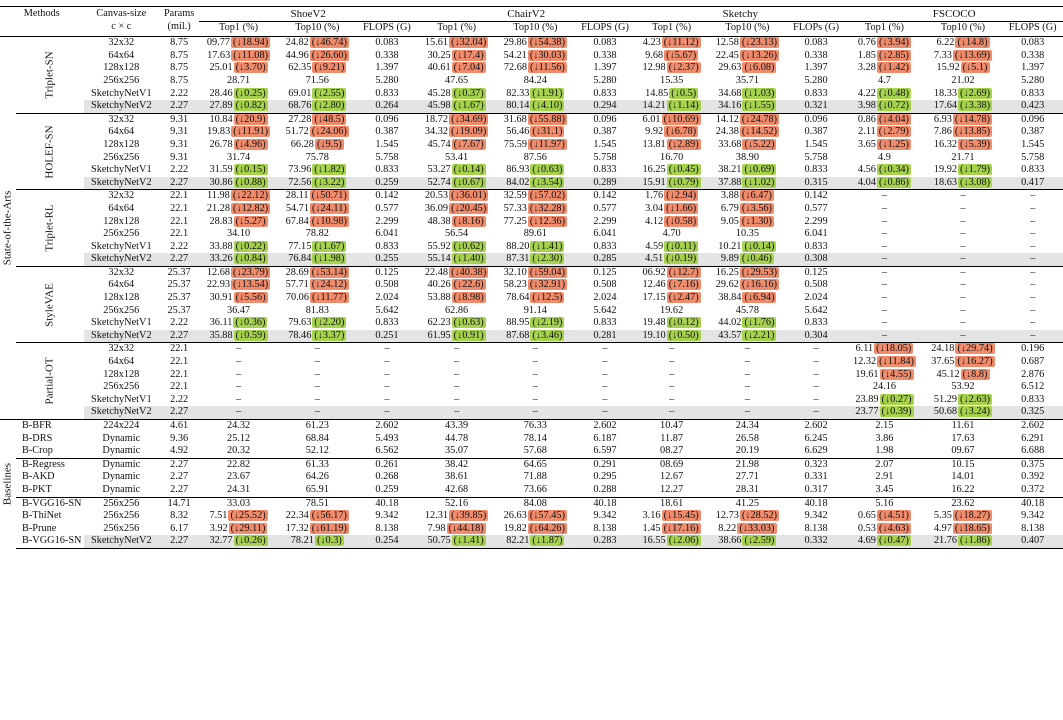  Describe the element at coordinates (121, 272) in the screenshot. I see `canvas-size-cell: 32x32` at that location.